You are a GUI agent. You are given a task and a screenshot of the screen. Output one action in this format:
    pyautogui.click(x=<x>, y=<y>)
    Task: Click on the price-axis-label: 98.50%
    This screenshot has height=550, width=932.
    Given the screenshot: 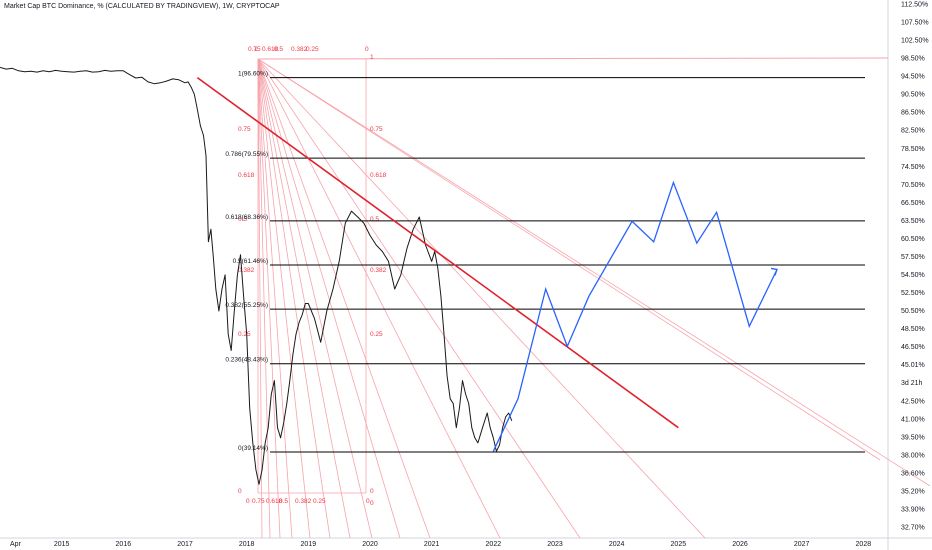 What is the action you would take?
    pyautogui.click(x=913, y=59)
    